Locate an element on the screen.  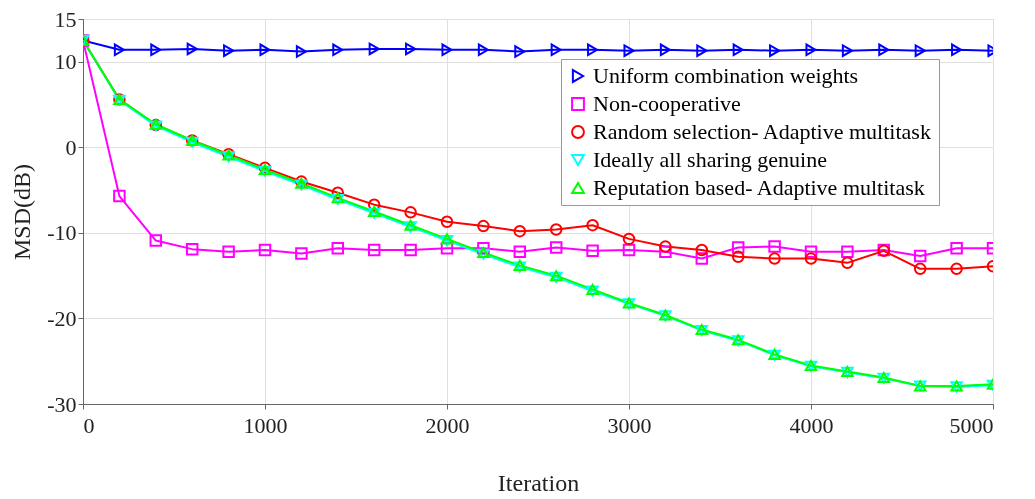
x-tick-label: 1000 is located at coordinates (265, 425).